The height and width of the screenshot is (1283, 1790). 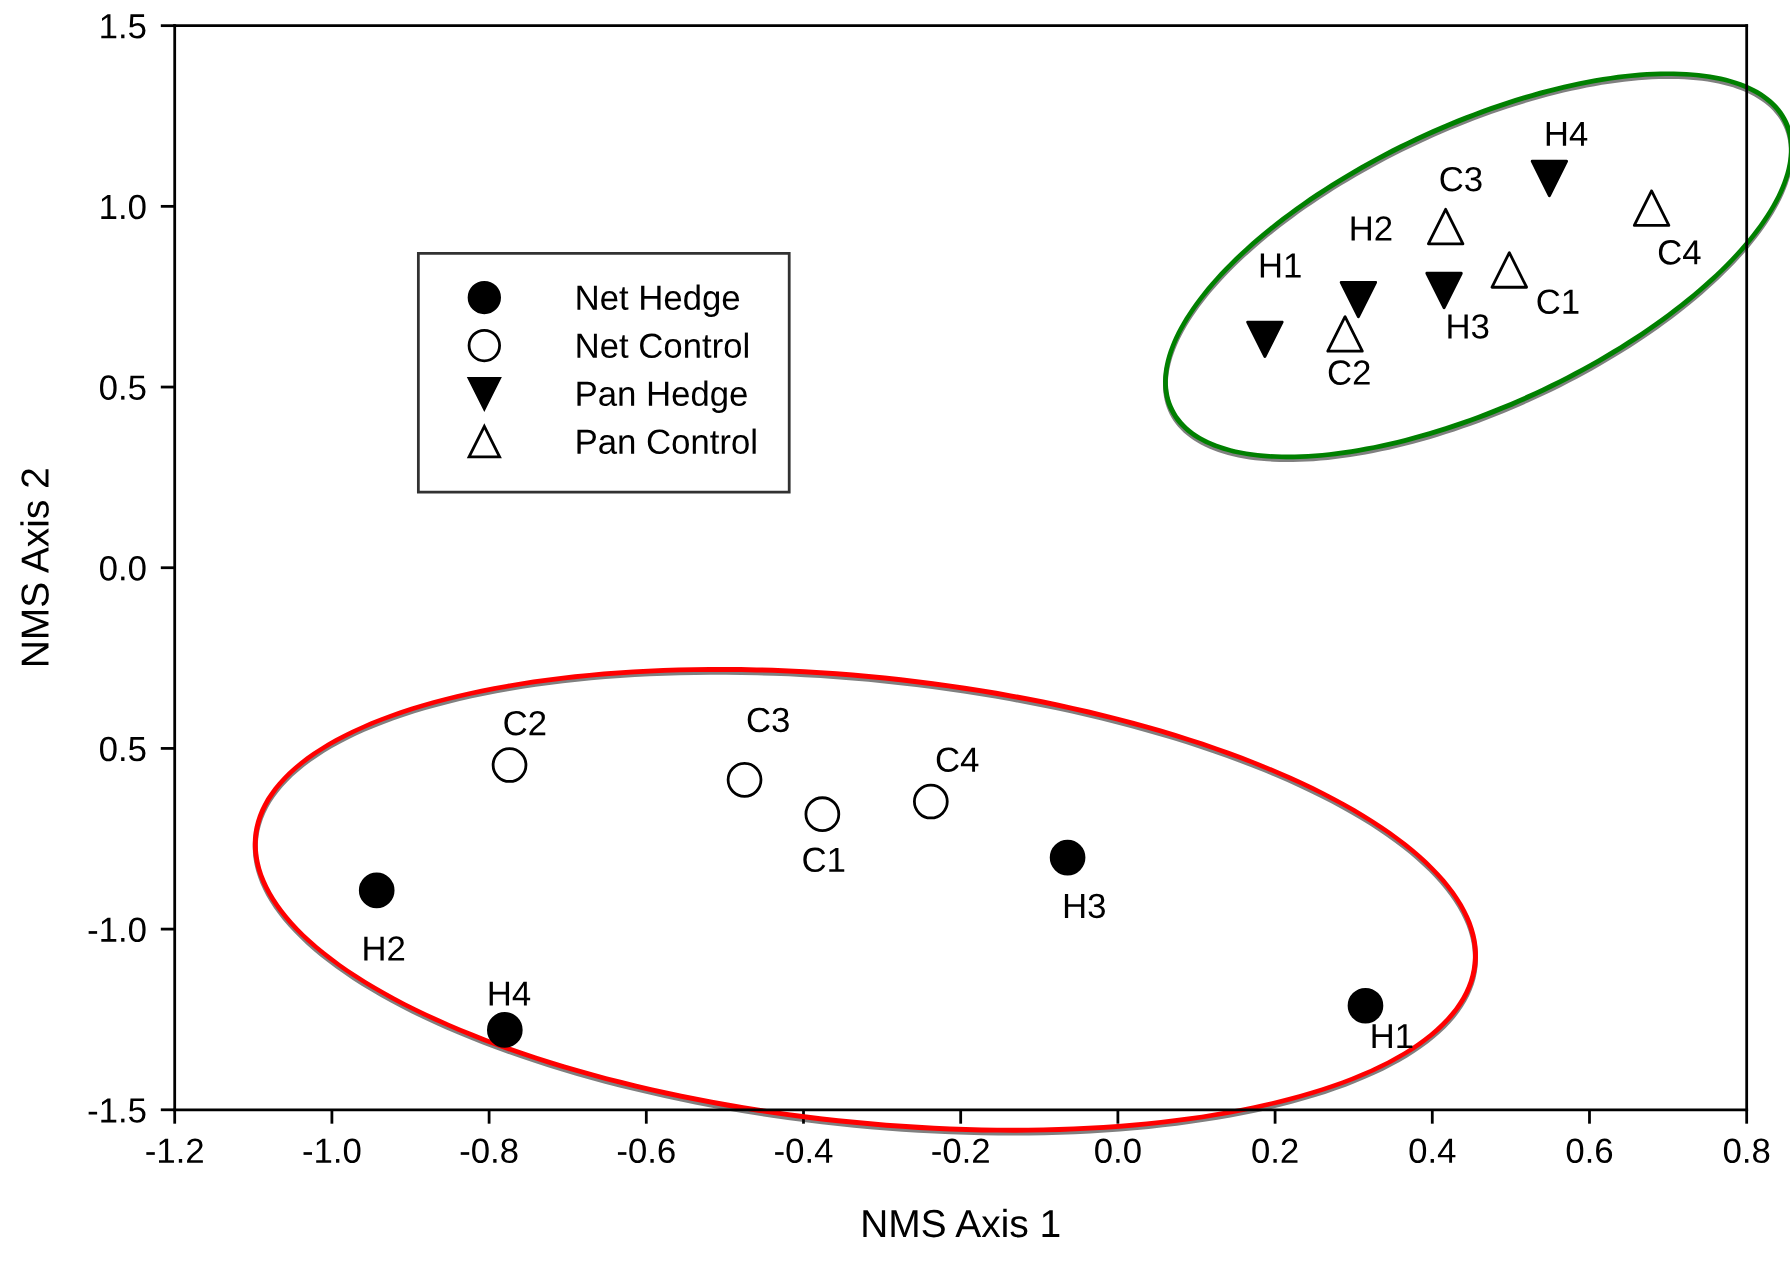 I want to click on y-tick-label: -1.5, so click(x=117, y=1110).